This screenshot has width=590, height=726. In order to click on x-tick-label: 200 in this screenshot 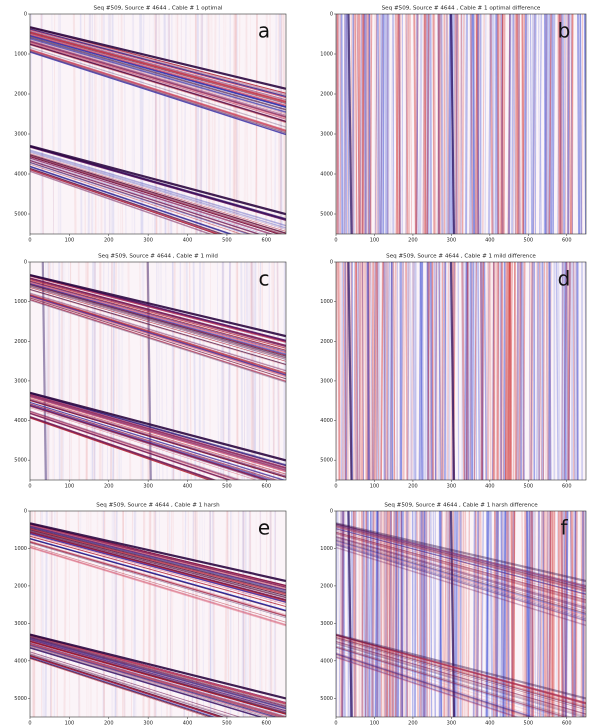, I will do `click(413, 487)`.